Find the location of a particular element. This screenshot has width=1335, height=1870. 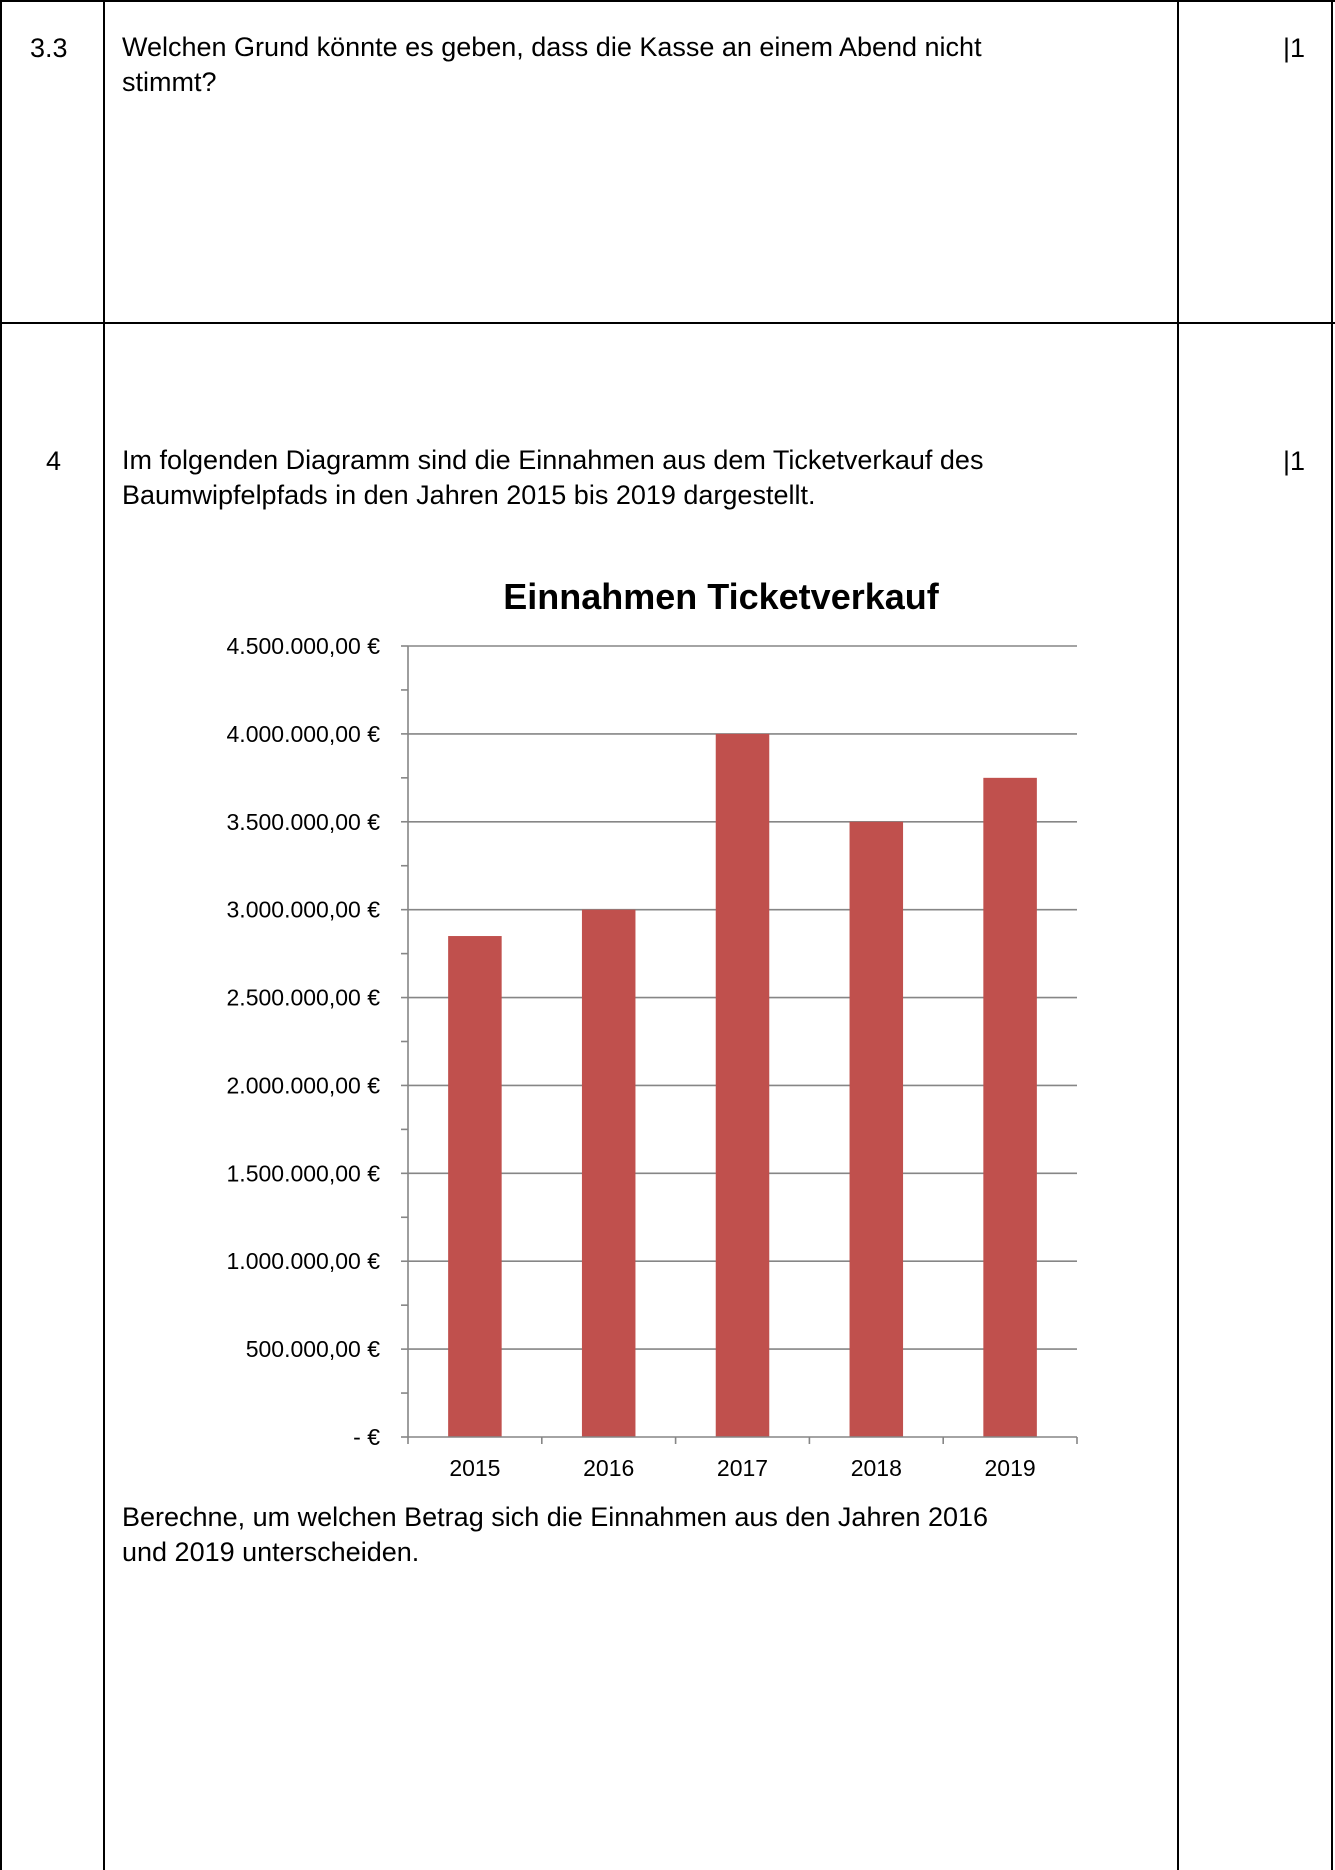

y-tick-label: 3.000.000,00 € is located at coordinates (304, 910).